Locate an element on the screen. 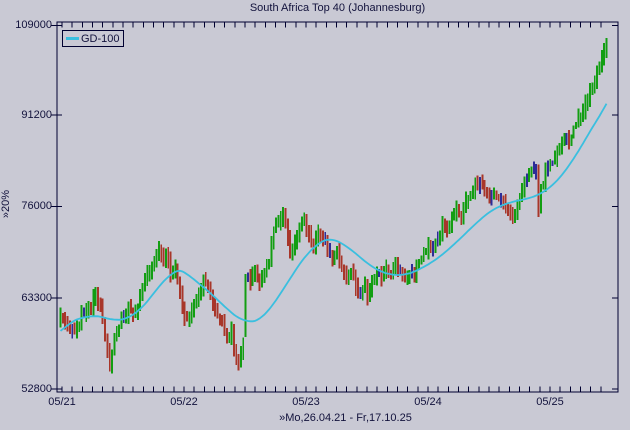 The height and width of the screenshot is (430, 630). x-tick-label: 05/23 is located at coordinates (306, 402).